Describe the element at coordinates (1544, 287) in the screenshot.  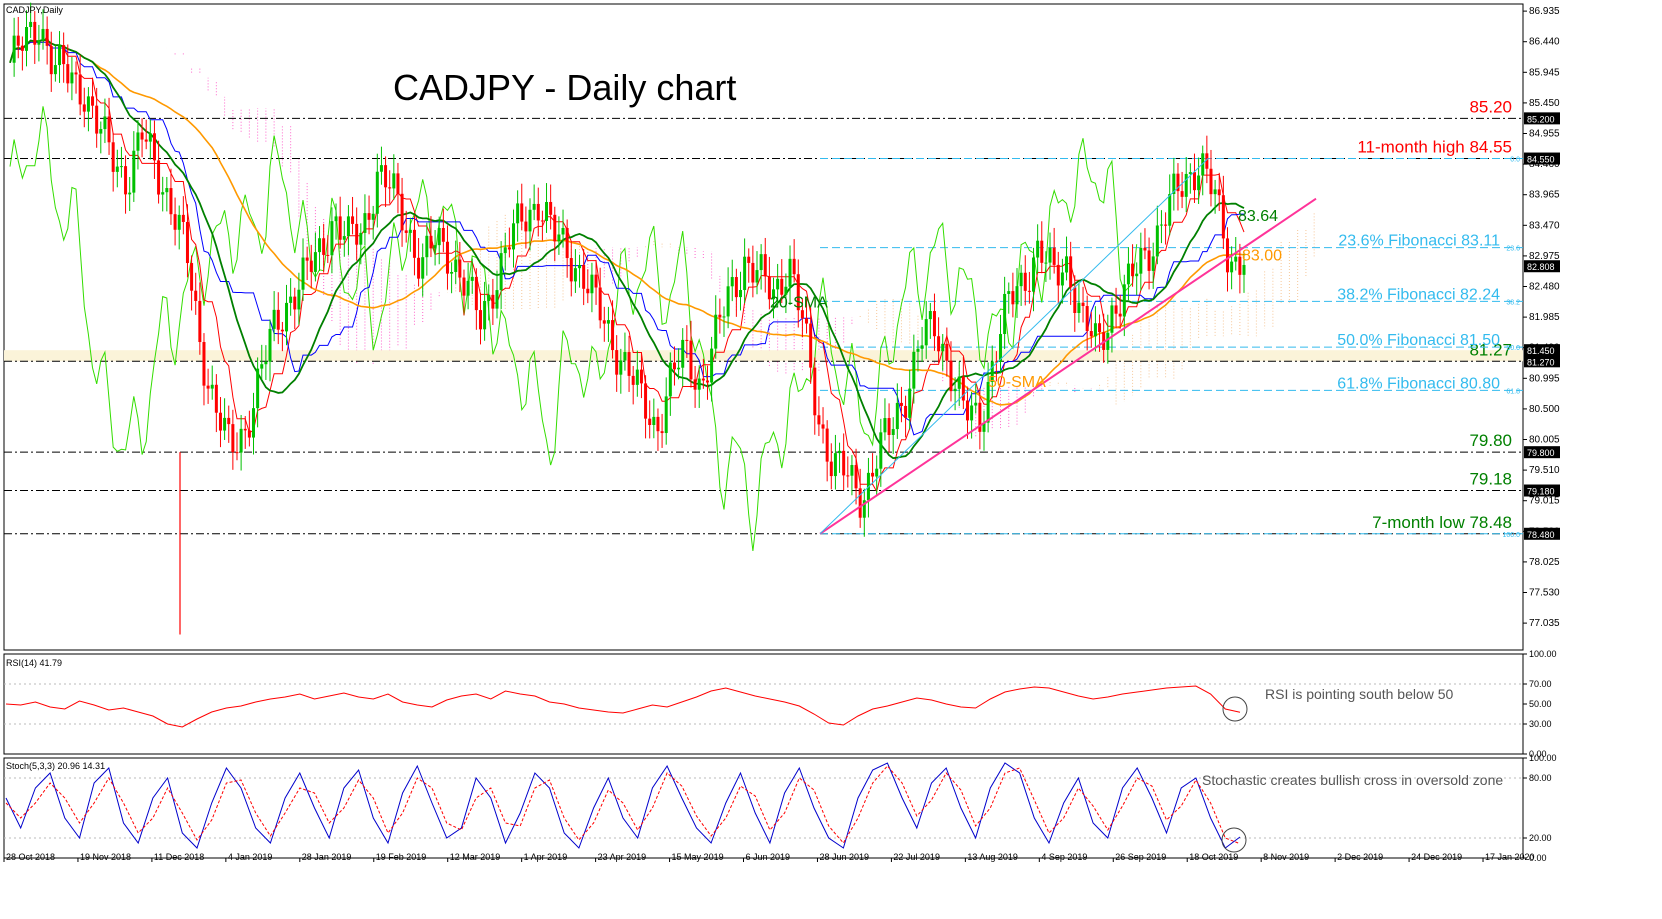
I see `y-tick-label: 82.480` at that location.